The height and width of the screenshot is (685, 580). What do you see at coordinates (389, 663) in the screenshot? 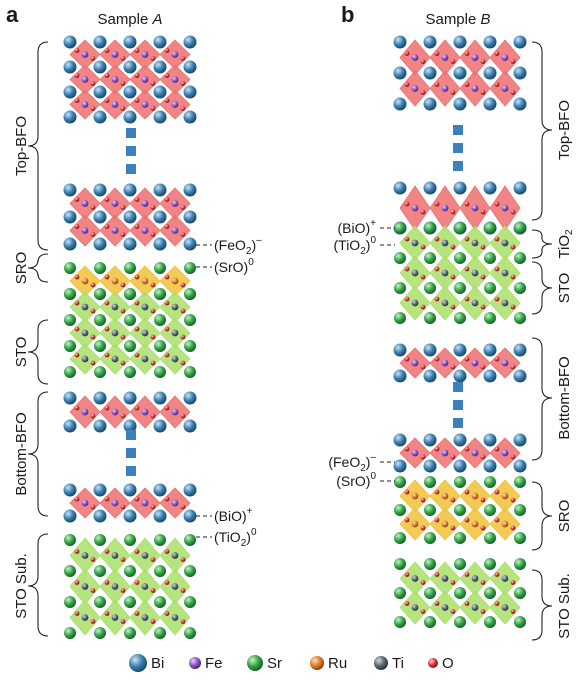
I see `legend-item-ti: Ti` at bounding box center [389, 663].